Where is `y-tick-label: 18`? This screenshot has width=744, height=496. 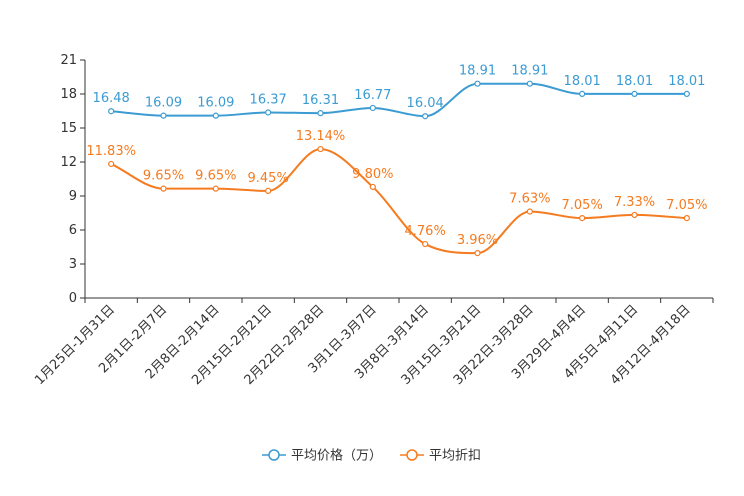 y-tick-label: 18 is located at coordinates (68, 94).